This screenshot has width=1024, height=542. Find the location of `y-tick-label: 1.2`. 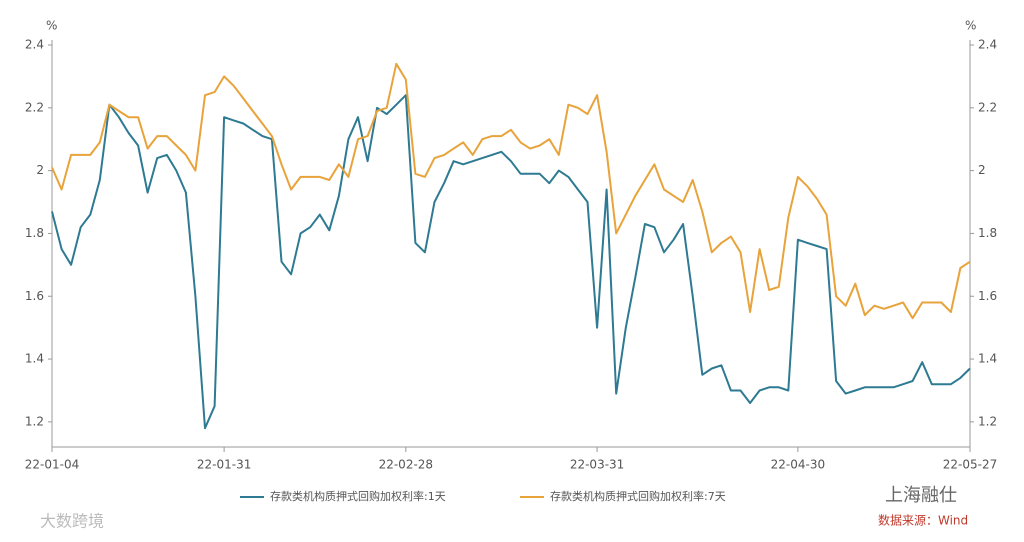

y-tick-label: 1.2 is located at coordinates (34, 421).